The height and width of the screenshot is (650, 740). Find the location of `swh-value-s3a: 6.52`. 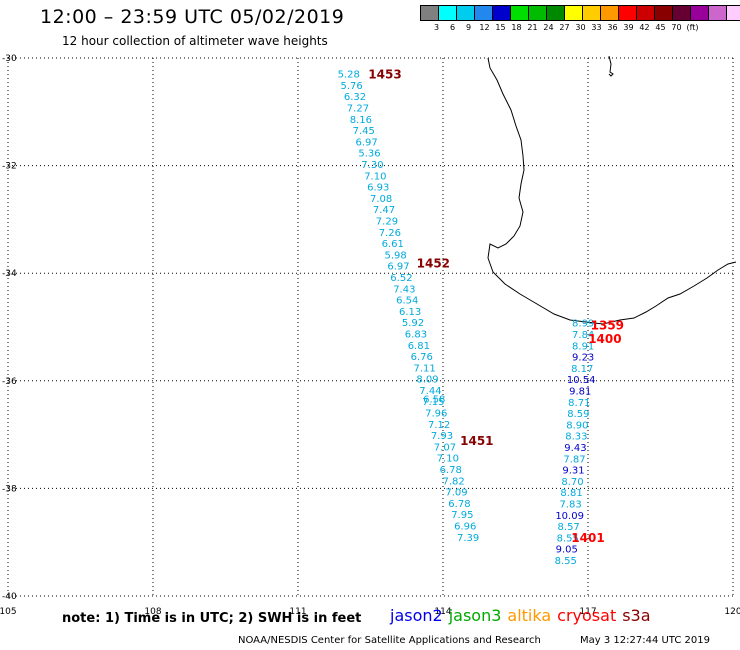

swh-value-s3a: 6.52 is located at coordinates (401, 278).